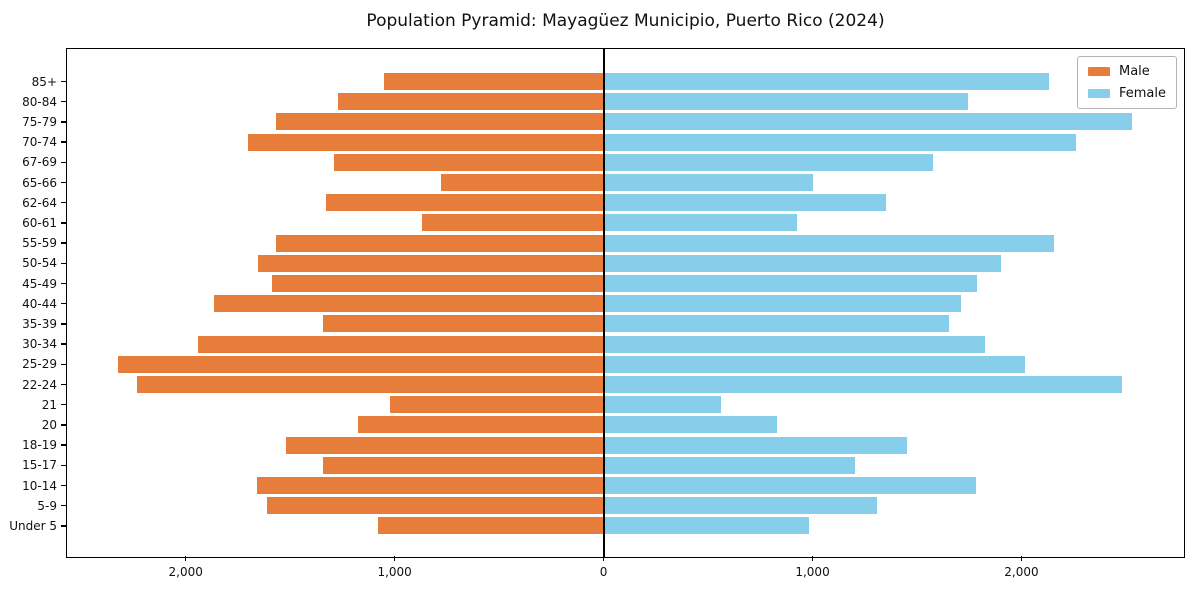 The width and height of the screenshot is (1200, 600). Describe the element at coordinates (1142, 93) in the screenshot. I see `legend-label-female: Female` at that location.